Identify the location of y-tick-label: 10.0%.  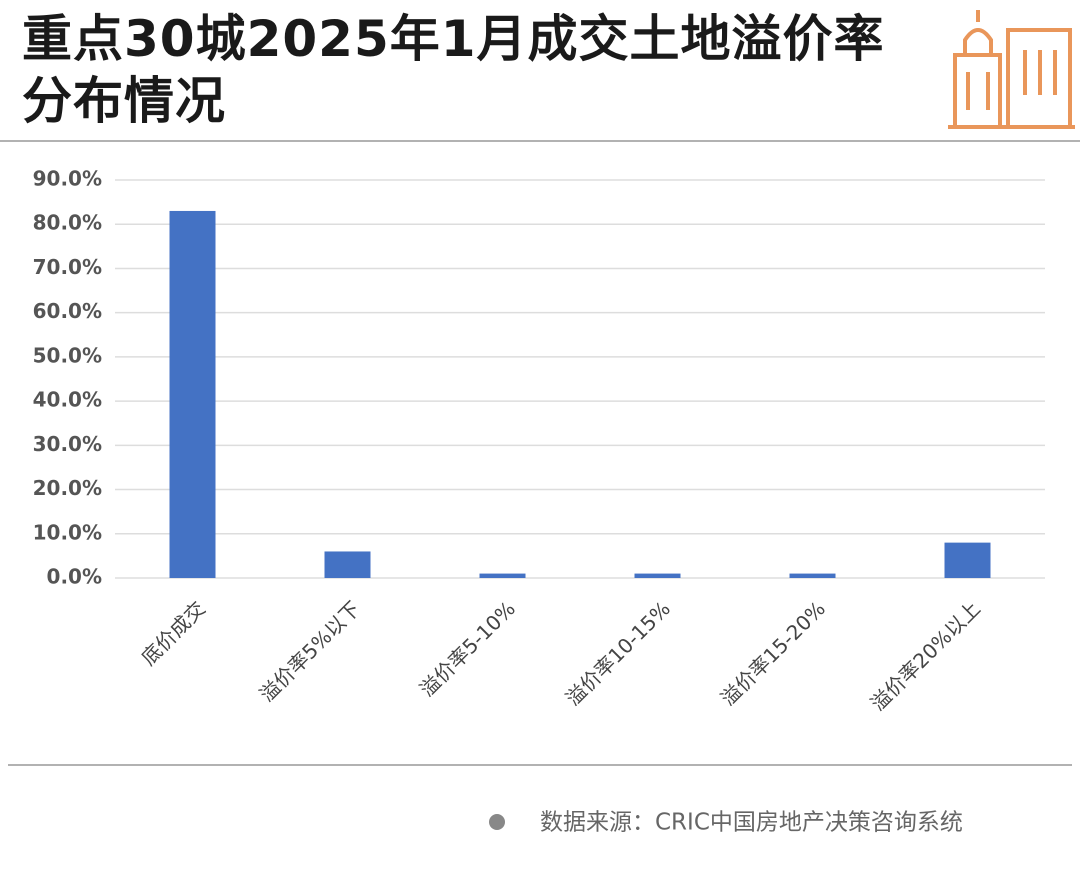
(67, 532).